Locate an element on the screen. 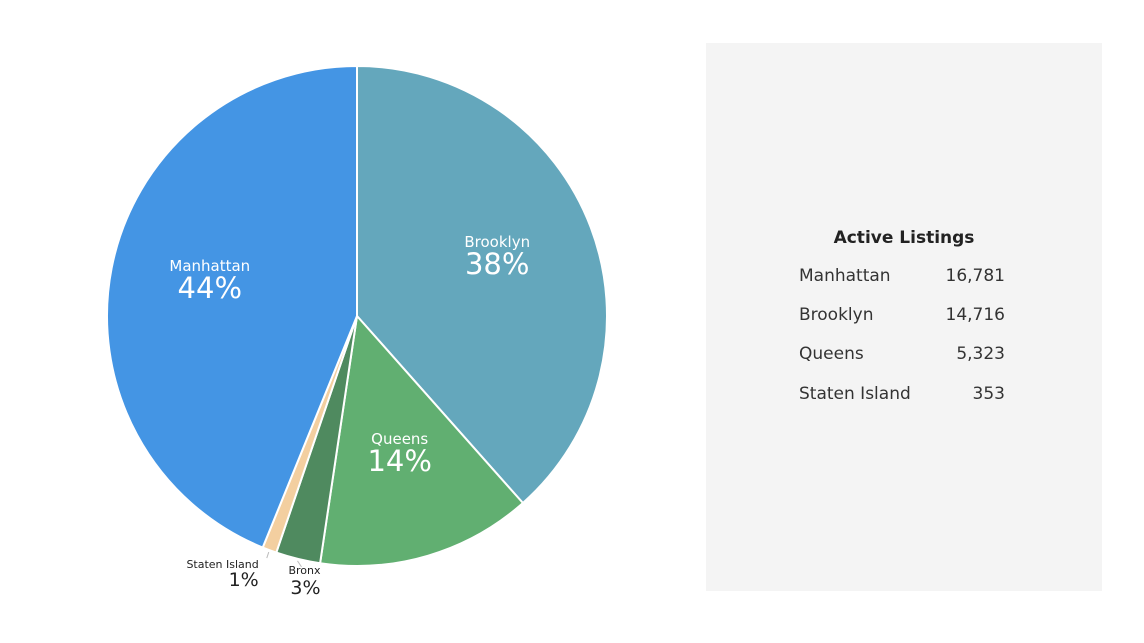 Image resolution: width=1144 pixels, height=643 pixels. listing-row-manhattan: Manhattan 16,781 is located at coordinates (902, 278).